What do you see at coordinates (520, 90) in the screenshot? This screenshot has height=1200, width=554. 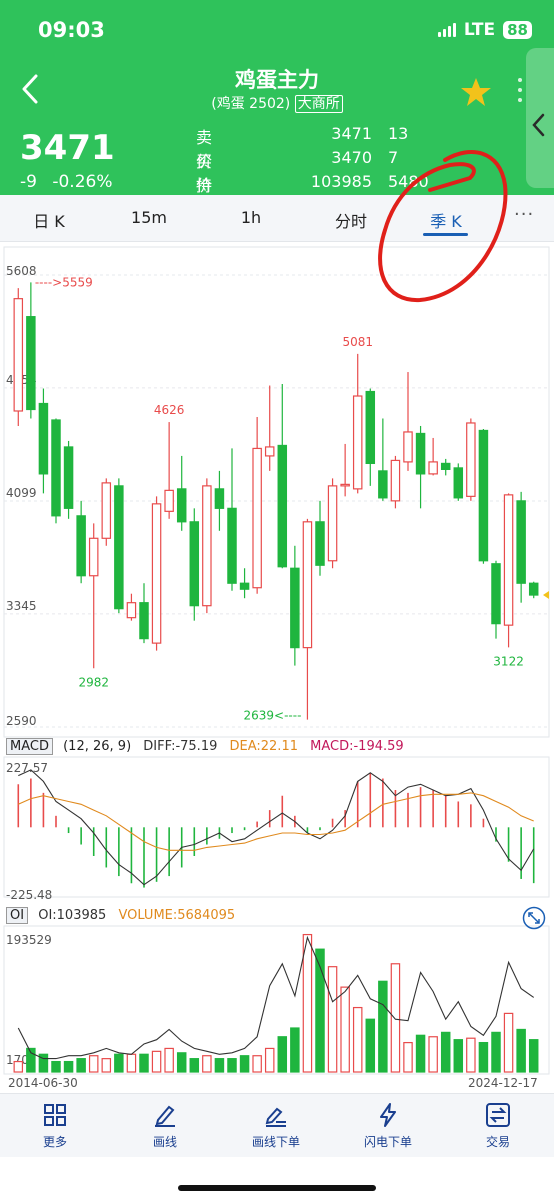 I see `more-menu-icon` at bounding box center [520, 90].